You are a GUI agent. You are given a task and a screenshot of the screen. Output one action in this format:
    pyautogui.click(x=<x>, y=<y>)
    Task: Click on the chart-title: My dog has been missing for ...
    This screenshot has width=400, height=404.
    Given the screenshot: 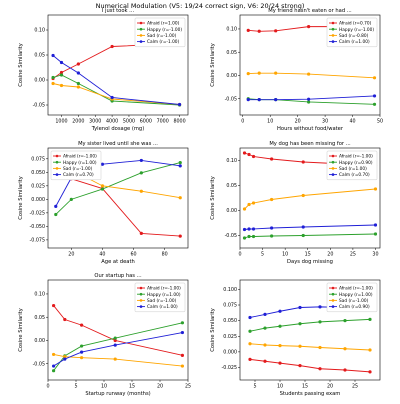 What is the action you would take?
    pyautogui.click(x=310, y=144)
    